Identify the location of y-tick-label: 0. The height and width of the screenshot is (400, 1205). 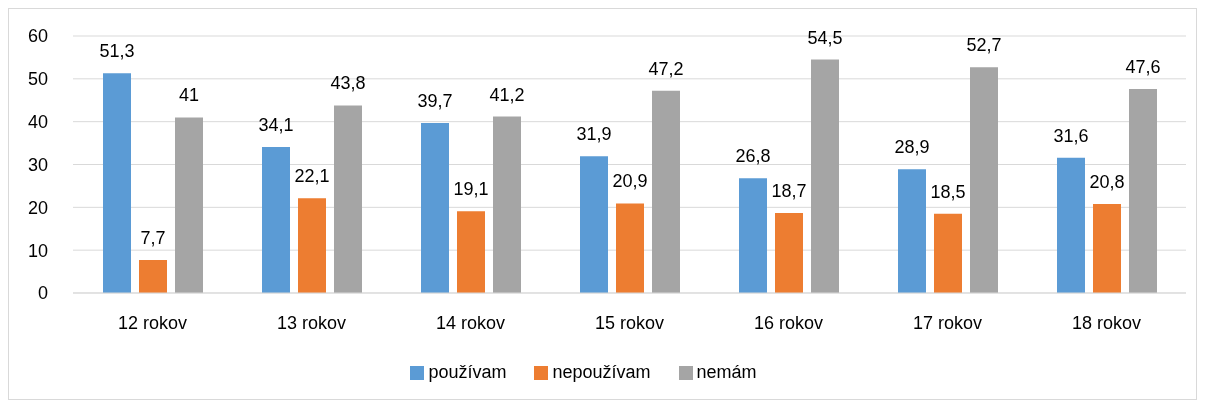
(42, 293).